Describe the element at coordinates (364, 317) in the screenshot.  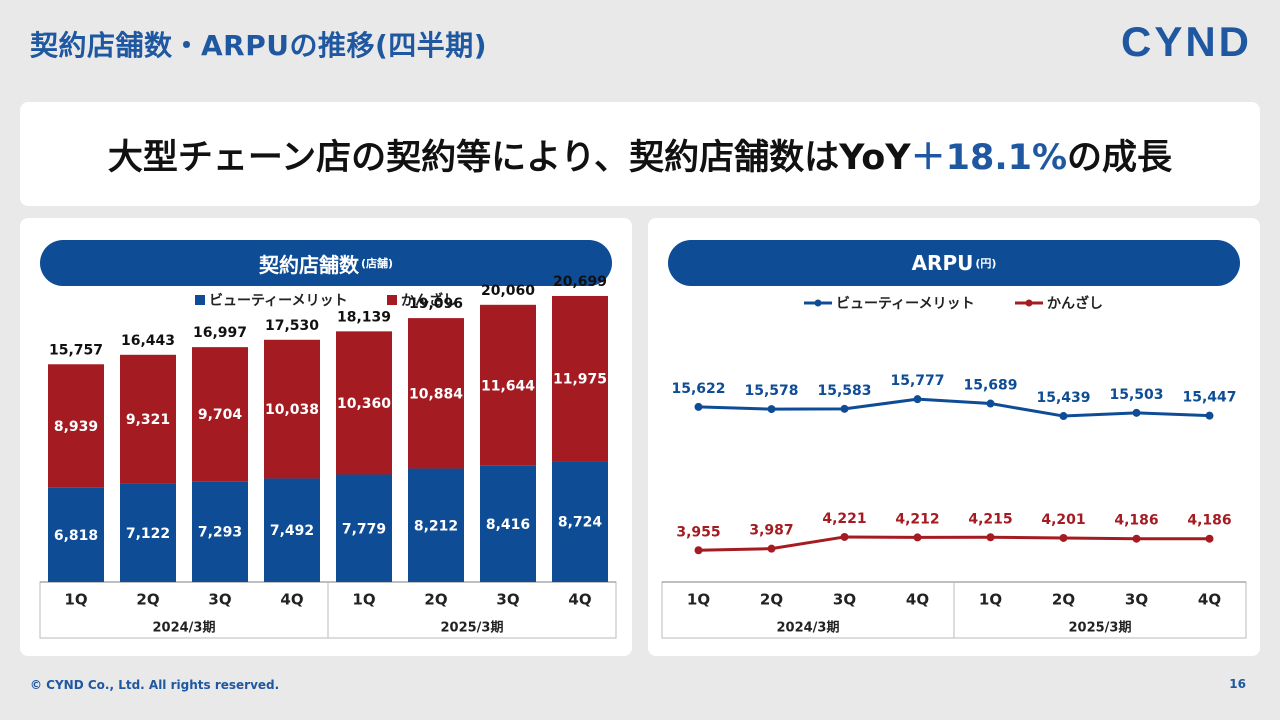
I see `data-label-total: 18,139` at that location.